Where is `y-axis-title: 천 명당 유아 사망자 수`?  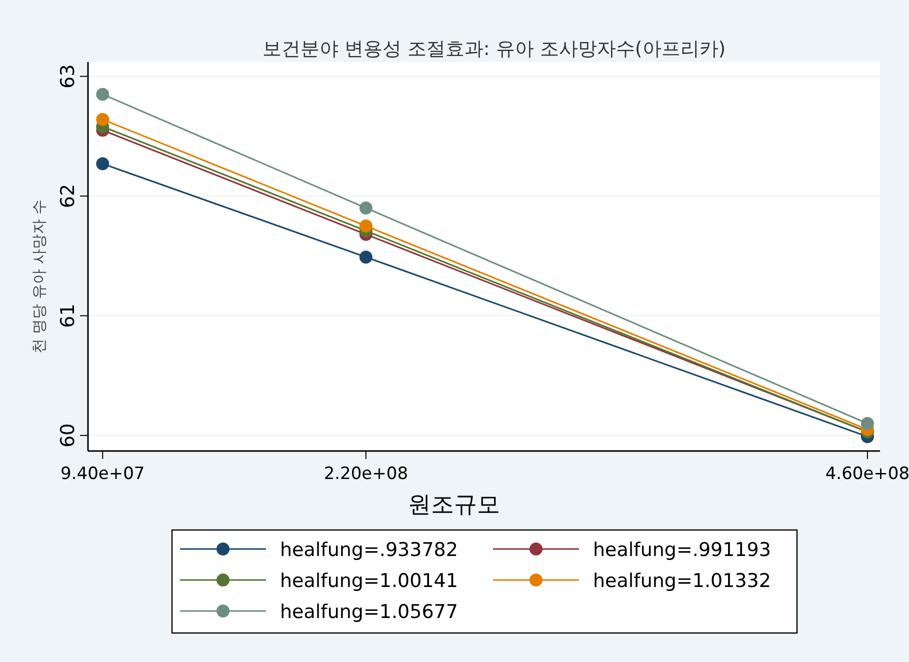
y-axis-title: 천 명당 유아 사망자 수 is located at coordinates (39, 276).